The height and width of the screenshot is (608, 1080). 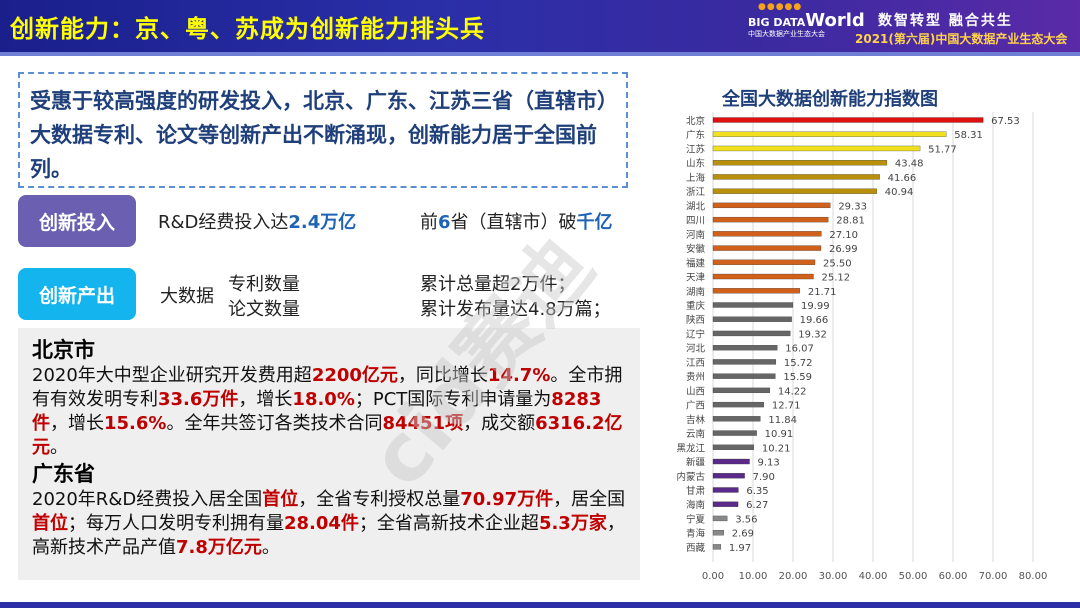 What do you see at coordinates (695, 491) in the screenshot?
I see `category-label: 甘肃` at bounding box center [695, 491].